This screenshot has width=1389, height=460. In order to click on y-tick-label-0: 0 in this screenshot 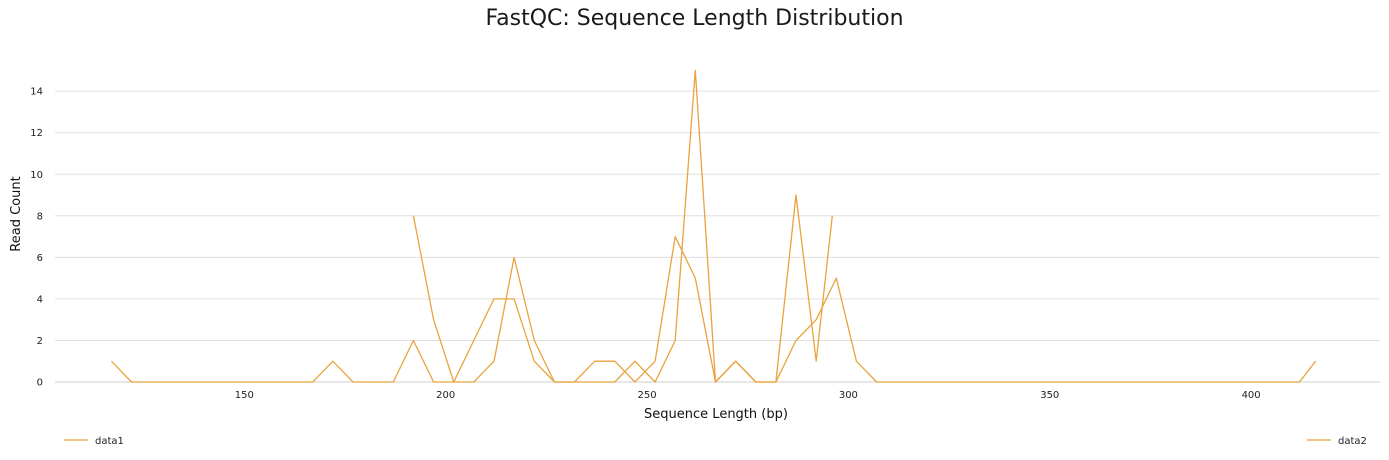, I will do `click(40, 383)`.